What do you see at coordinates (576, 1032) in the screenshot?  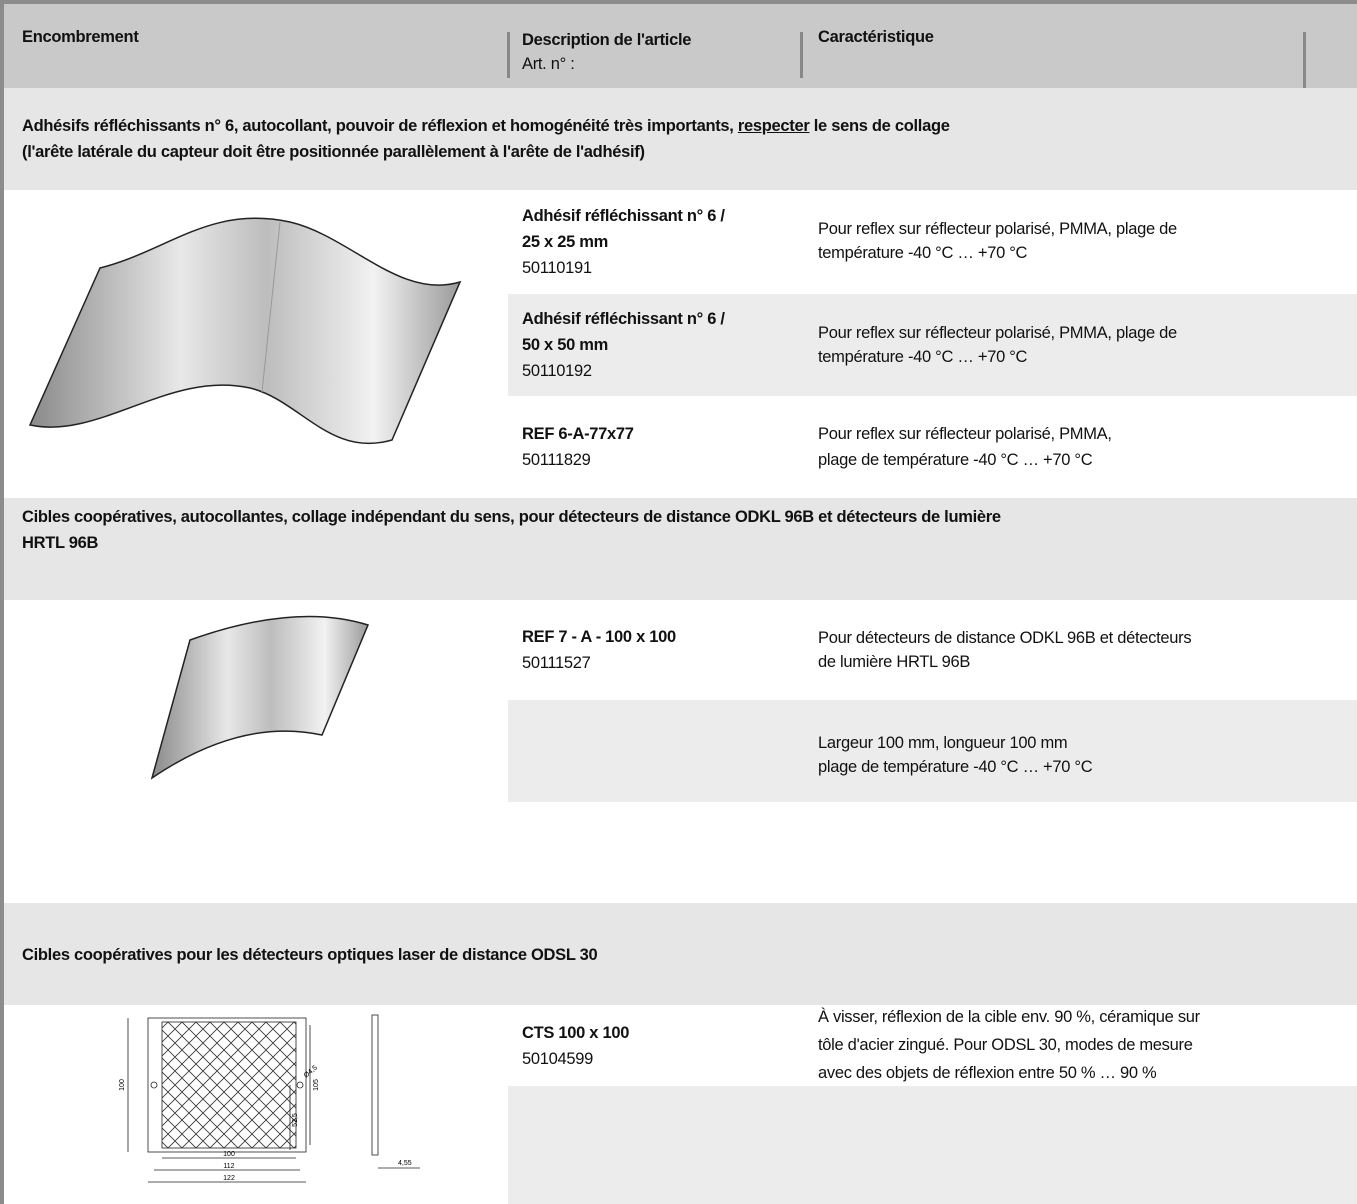 I see `name-line: CTS 100 x 100` at bounding box center [576, 1032].